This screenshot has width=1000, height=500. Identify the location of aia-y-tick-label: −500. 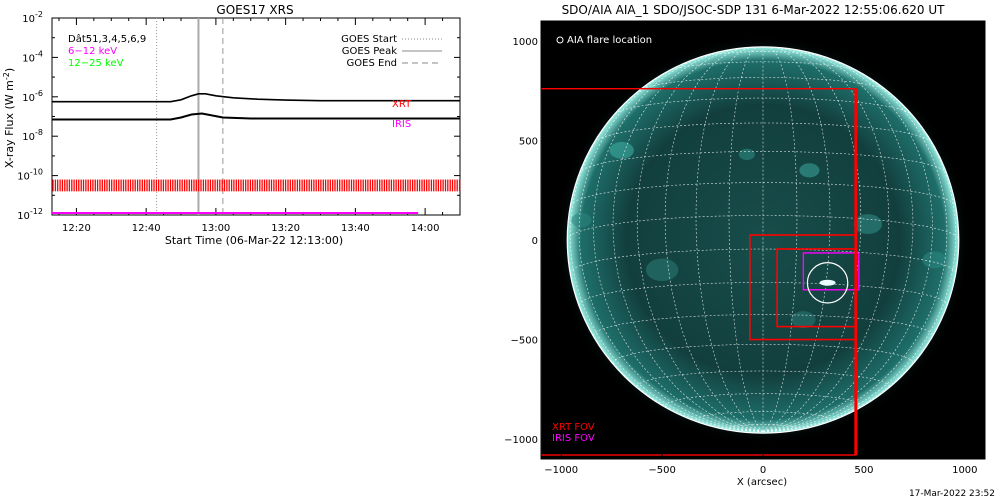
(524, 341).